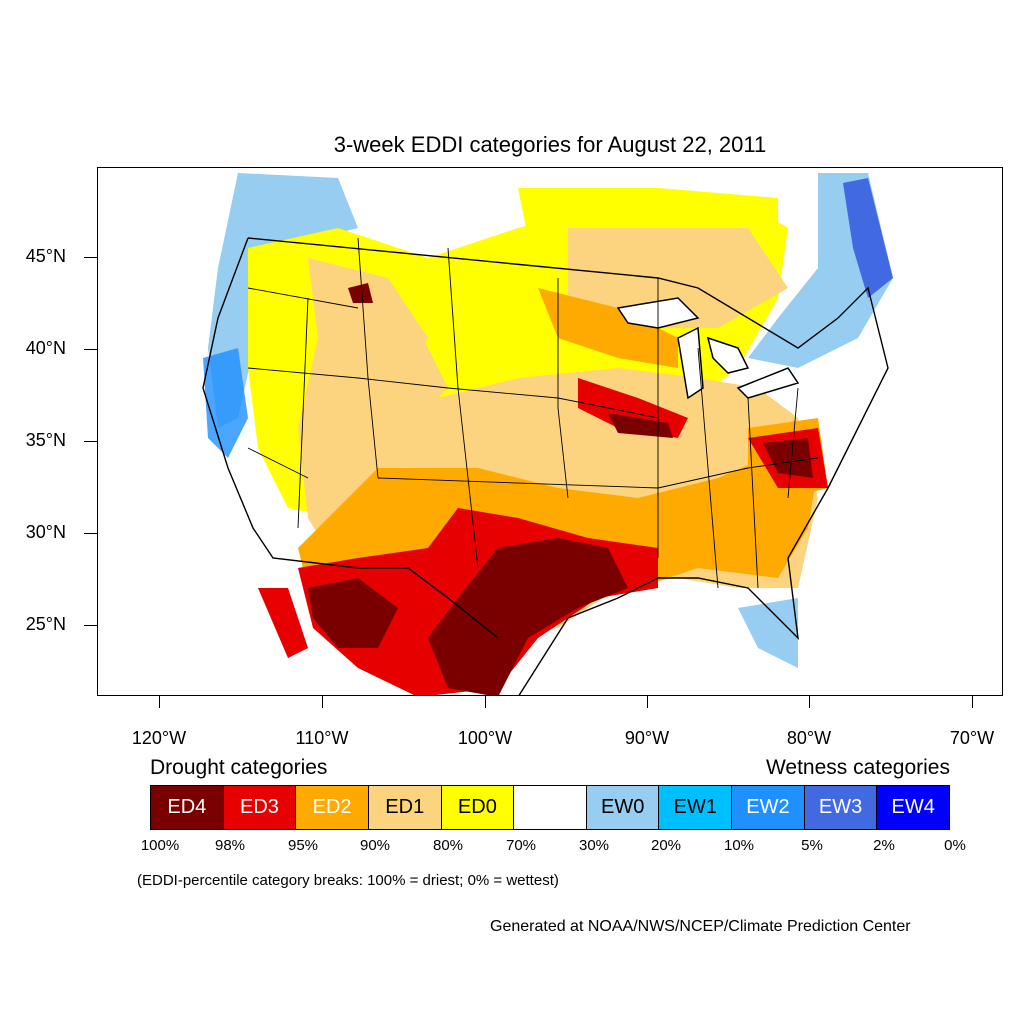 The image size is (1024, 1024). What do you see at coordinates (230, 845) in the screenshot?
I see `pct-break: 98%` at bounding box center [230, 845].